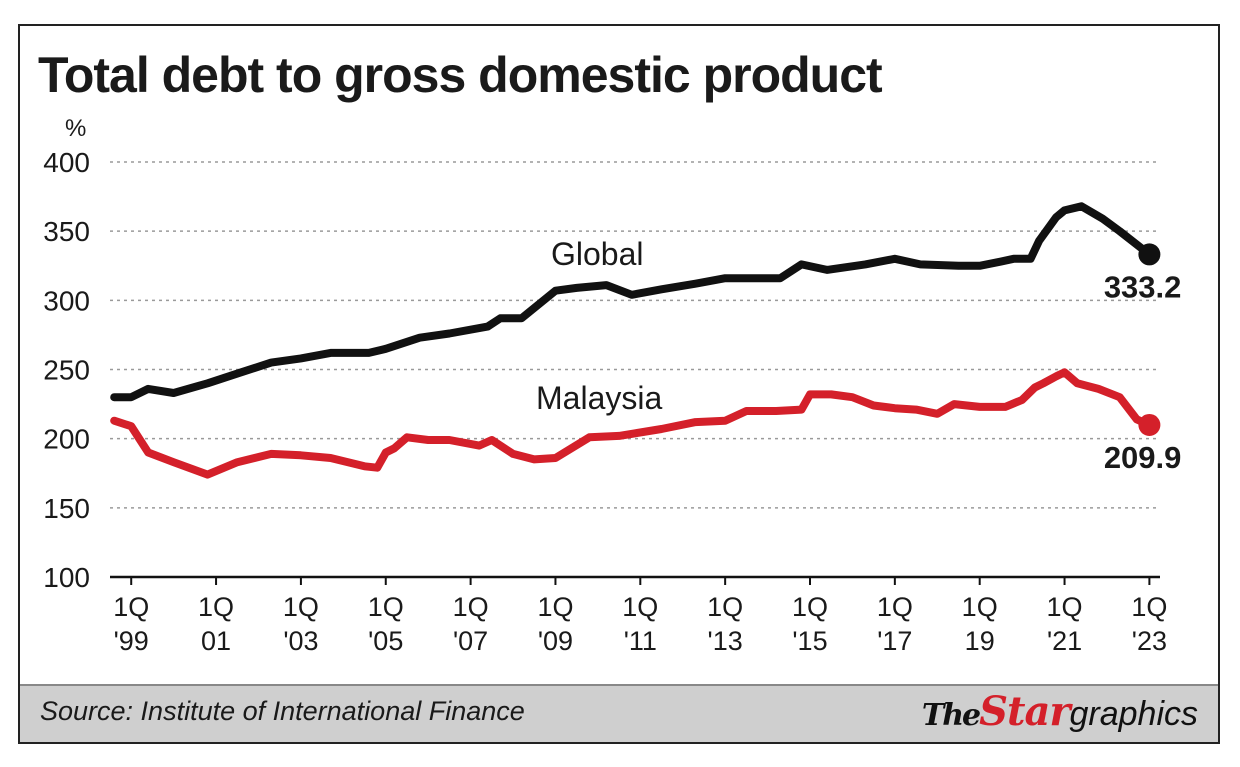 The image size is (1240, 767). I want to click on logo-graphics: graphics, so click(1133, 714).